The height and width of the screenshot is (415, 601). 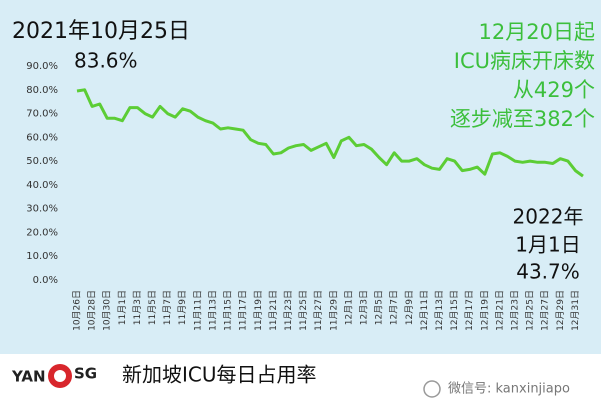 I want to click on x-tick-label: 12月1日, so click(x=348, y=307).